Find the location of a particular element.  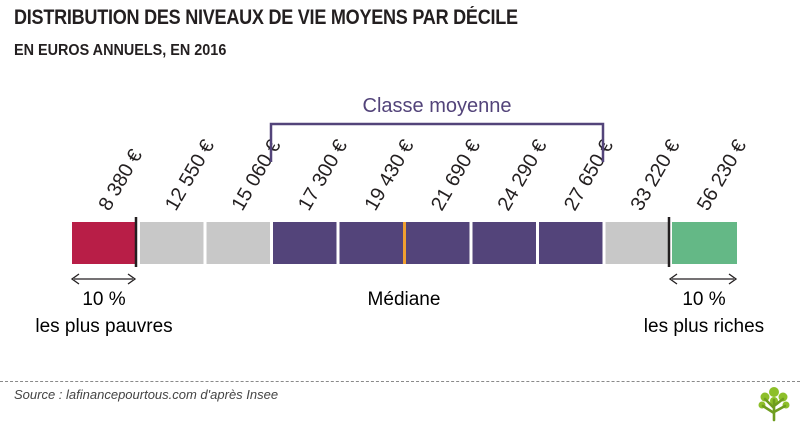

decile-bar-d9 is located at coordinates (637, 243).